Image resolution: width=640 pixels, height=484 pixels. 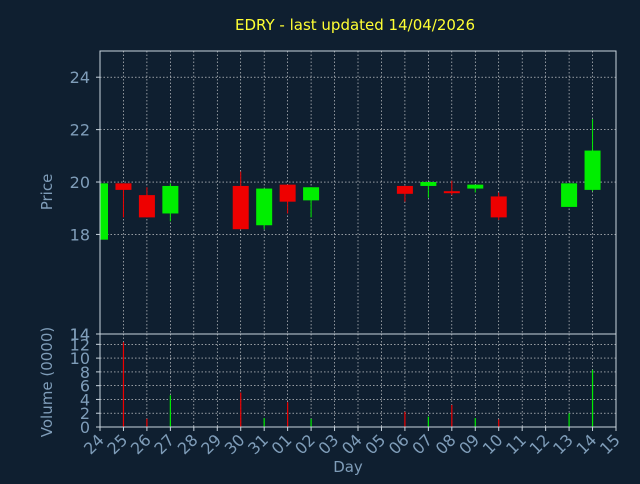 What do you see at coordinates (85, 413) in the screenshot?
I see `volume-tick-label: 2` at bounding box center [85, 413].